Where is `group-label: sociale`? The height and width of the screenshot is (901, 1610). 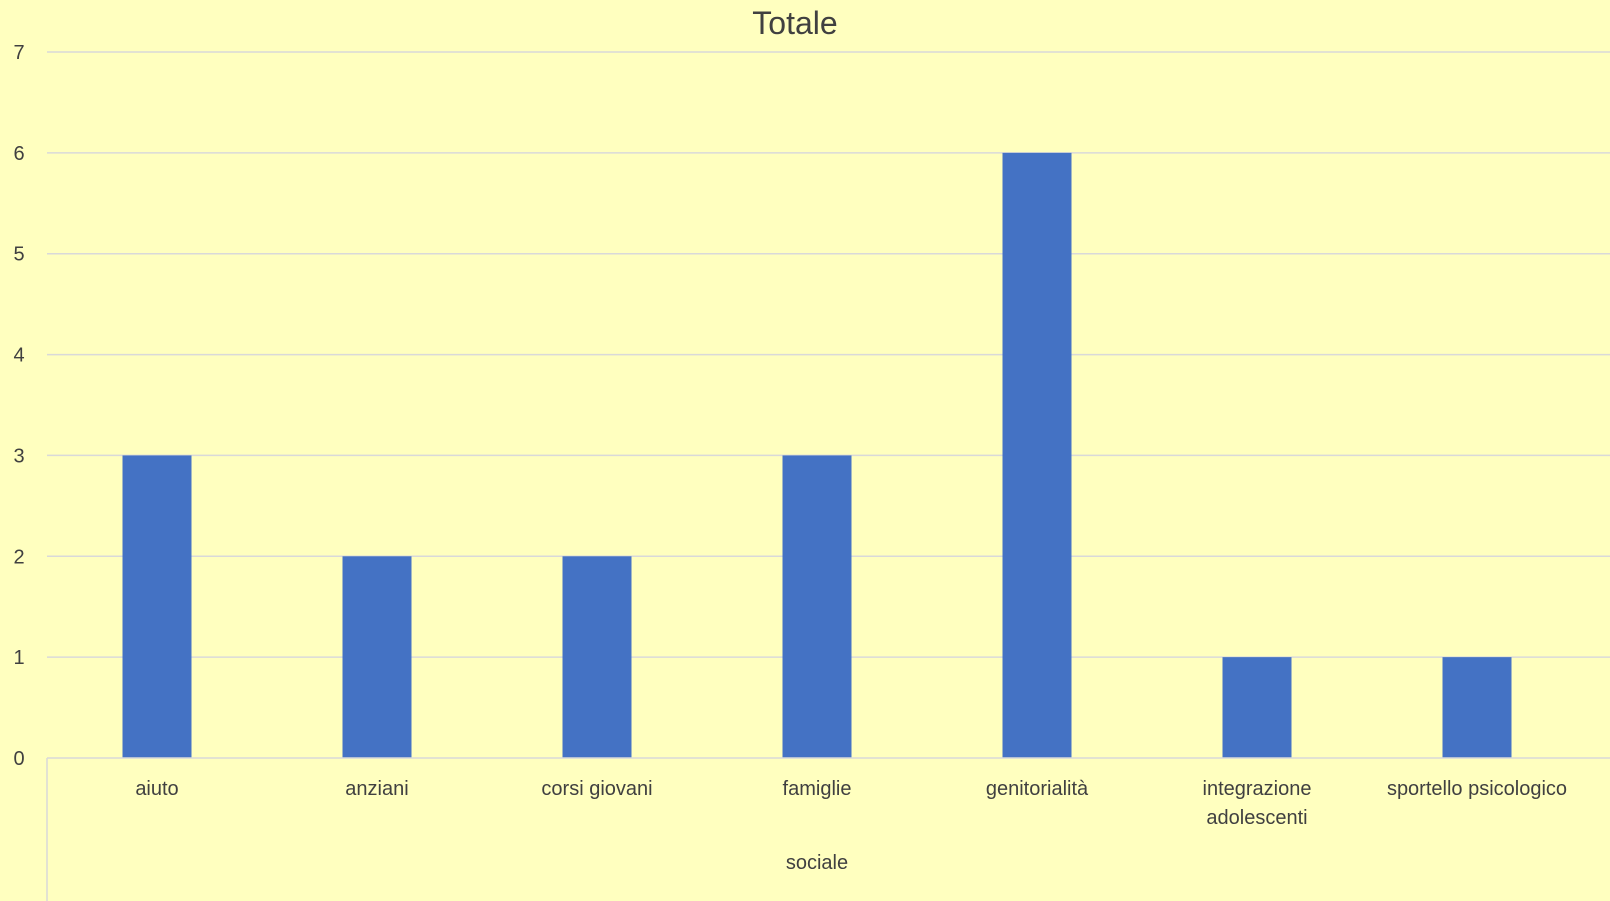
group-label: sociale is located at coordinates (817, 863).